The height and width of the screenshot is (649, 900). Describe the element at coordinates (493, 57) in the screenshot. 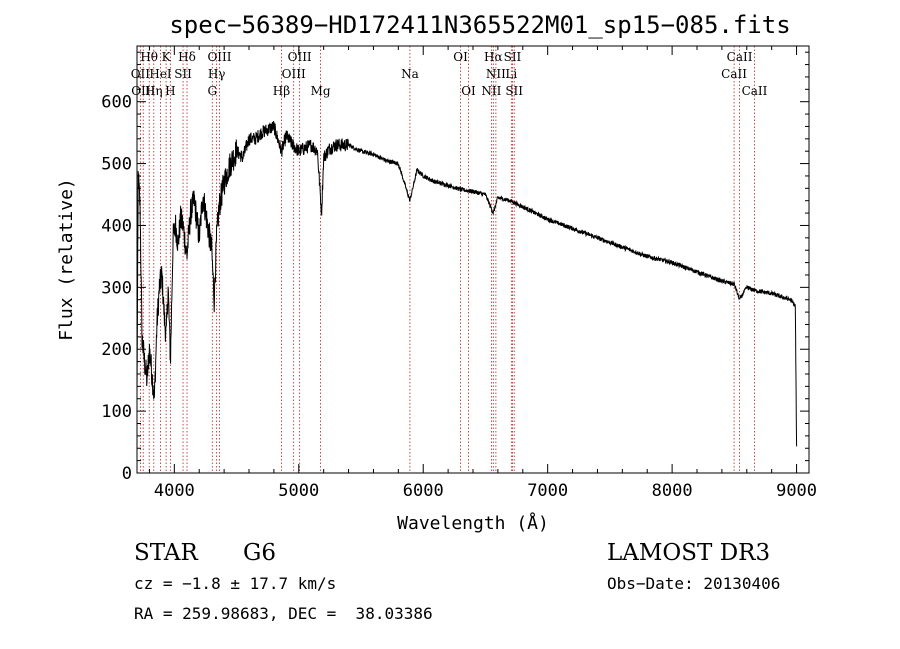

I see `line-label: Hα` at that location.